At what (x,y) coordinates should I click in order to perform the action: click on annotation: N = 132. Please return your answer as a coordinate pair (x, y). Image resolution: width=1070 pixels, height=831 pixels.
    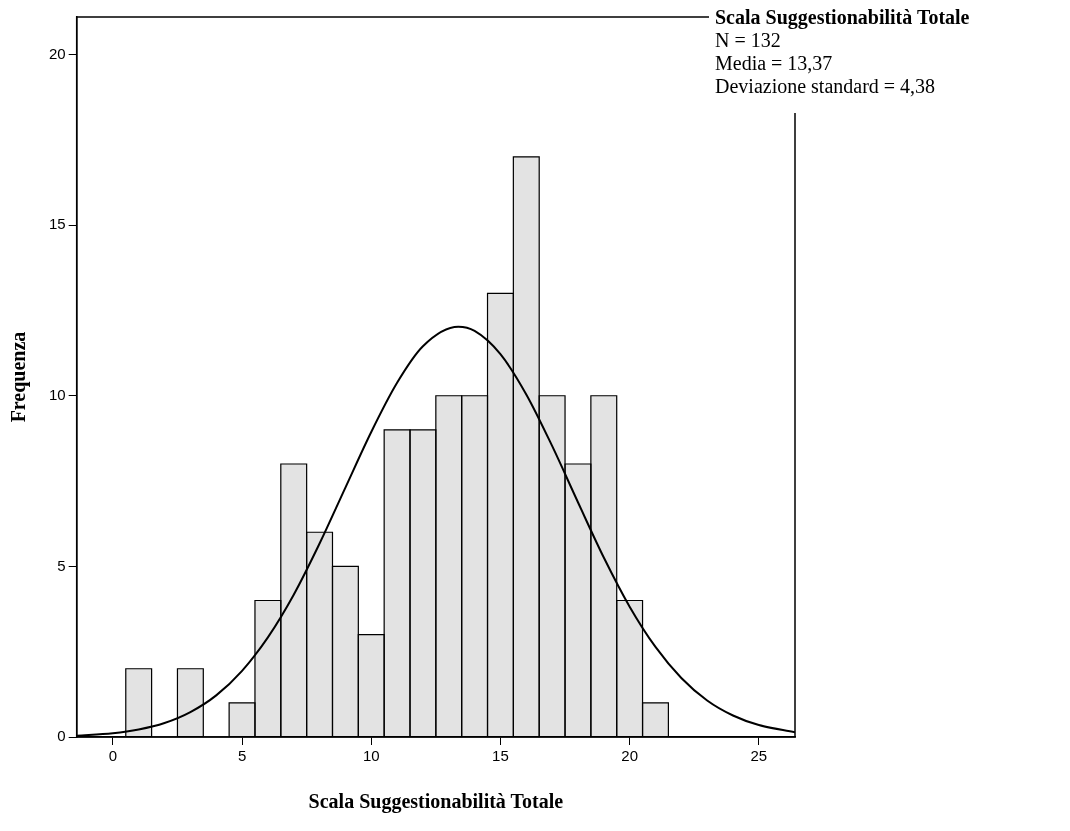
    Looking at the image, I should click on (748, 40).